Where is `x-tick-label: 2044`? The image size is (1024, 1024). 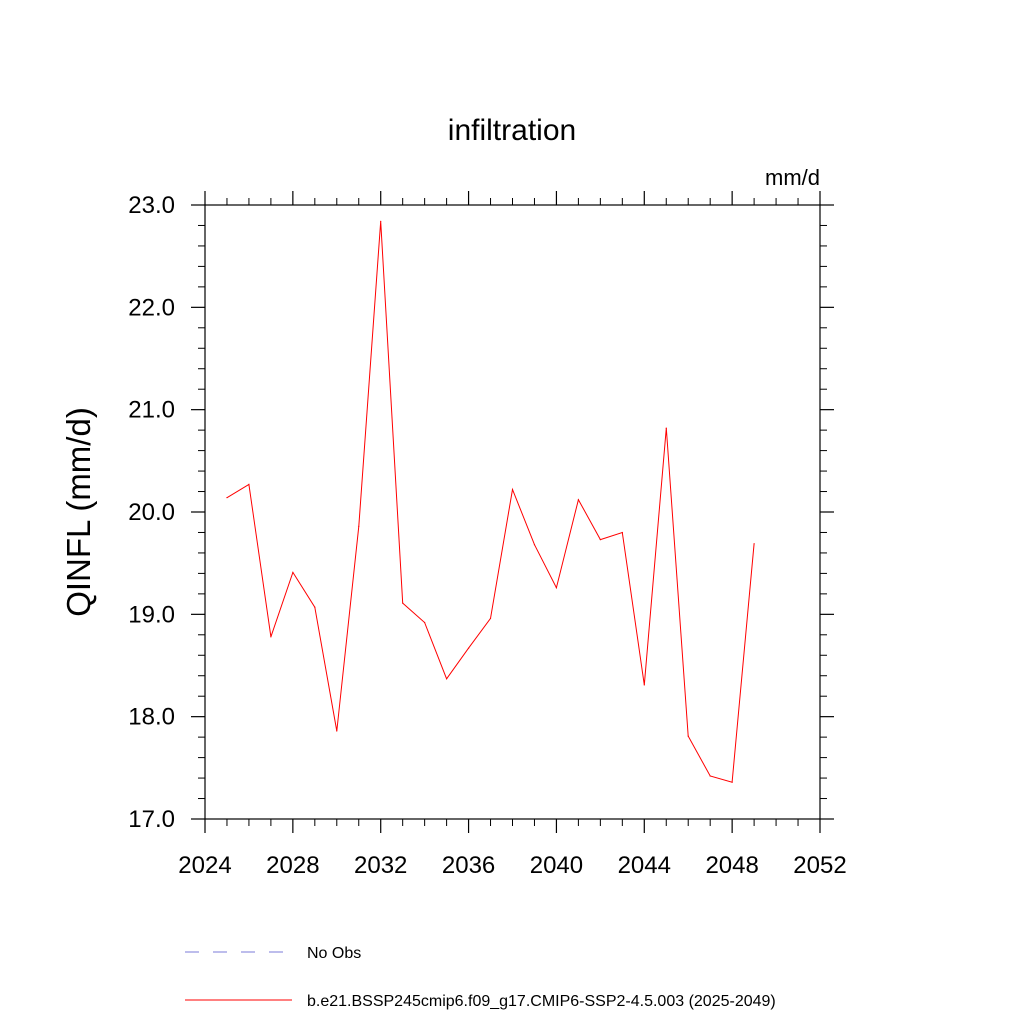 x-tick-label: 2044 is located at coordinates (644, 865).